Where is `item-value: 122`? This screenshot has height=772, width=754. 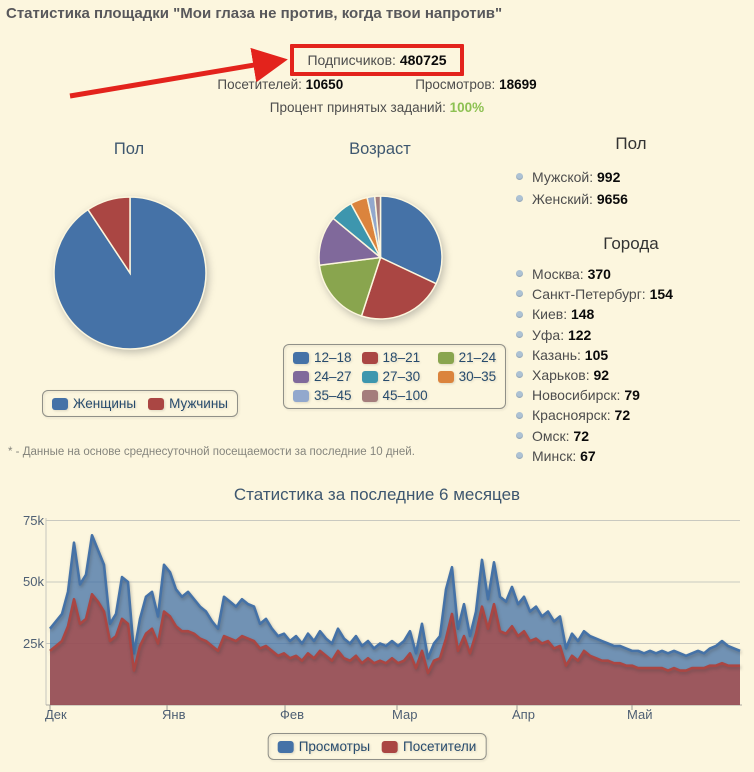
item-value: 122 is located at coordinates (579, 334).